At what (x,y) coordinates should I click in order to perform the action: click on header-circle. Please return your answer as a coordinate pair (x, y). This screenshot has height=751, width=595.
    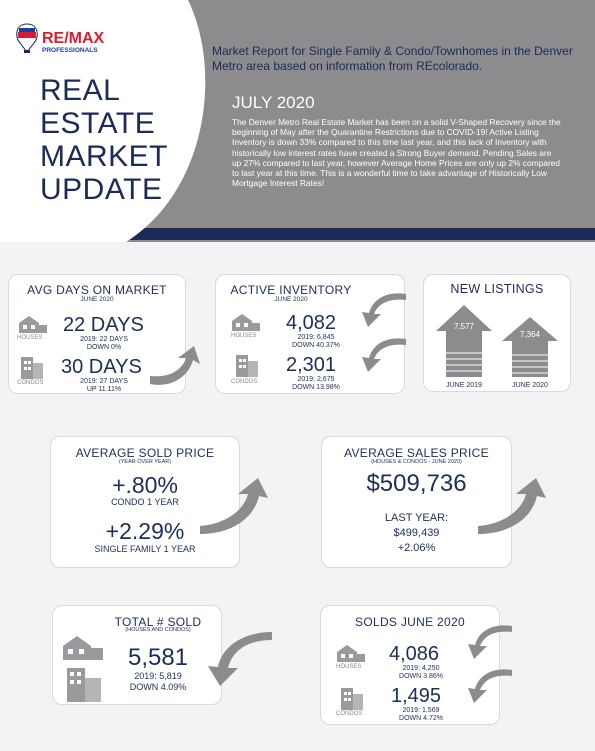
    Looking at the image, I should click on (103, 121).